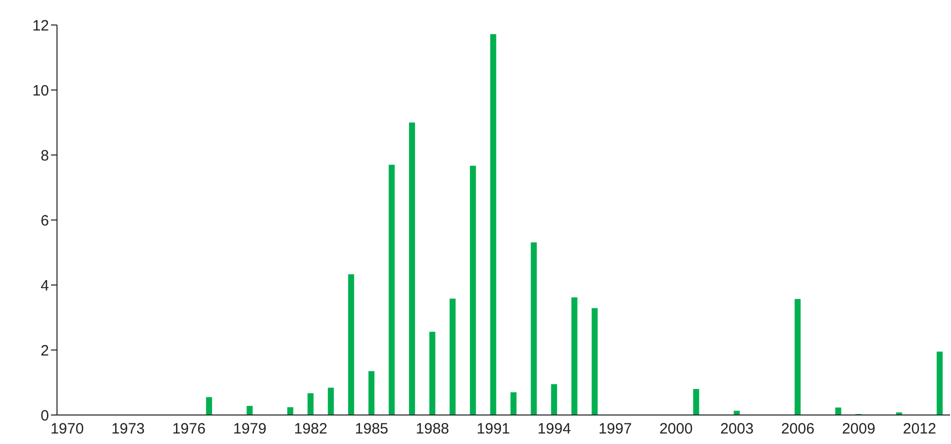 The width and height of the screenshot is (951, 444). Describe the element at coordinates (919, 429) in the screenshot. I see `x-tick-label: 2012` at that location.